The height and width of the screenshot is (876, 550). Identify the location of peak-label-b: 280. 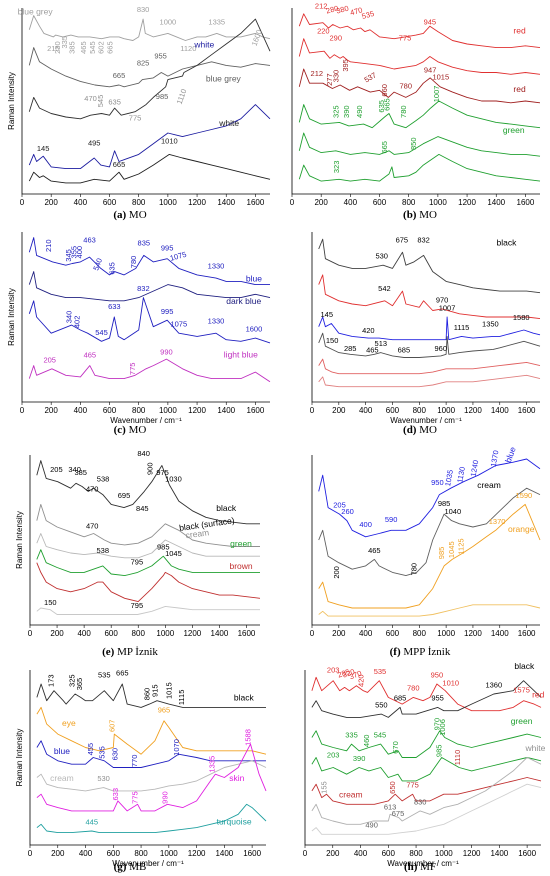
(332, 10).